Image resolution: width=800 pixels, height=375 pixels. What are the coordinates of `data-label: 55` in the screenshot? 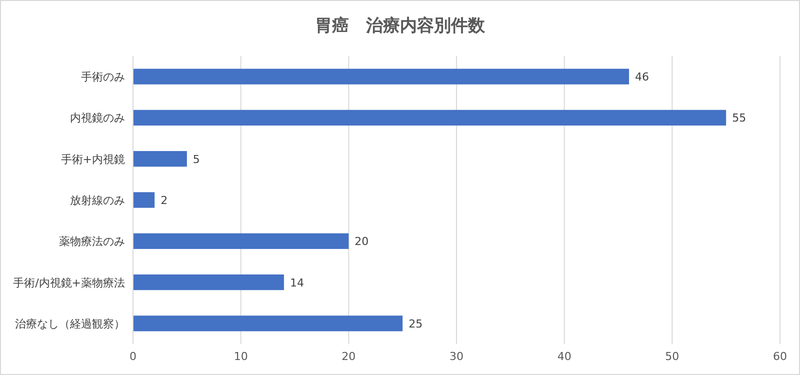 It's located at (739, 118).